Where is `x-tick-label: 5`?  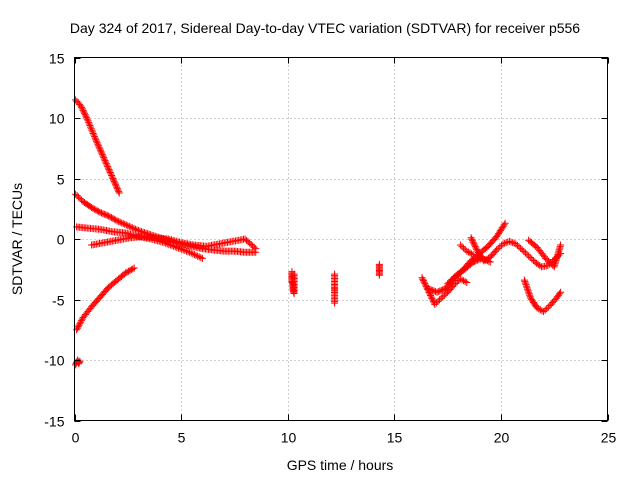 x-tick-label: 5 is located at coordinates (182, 438).